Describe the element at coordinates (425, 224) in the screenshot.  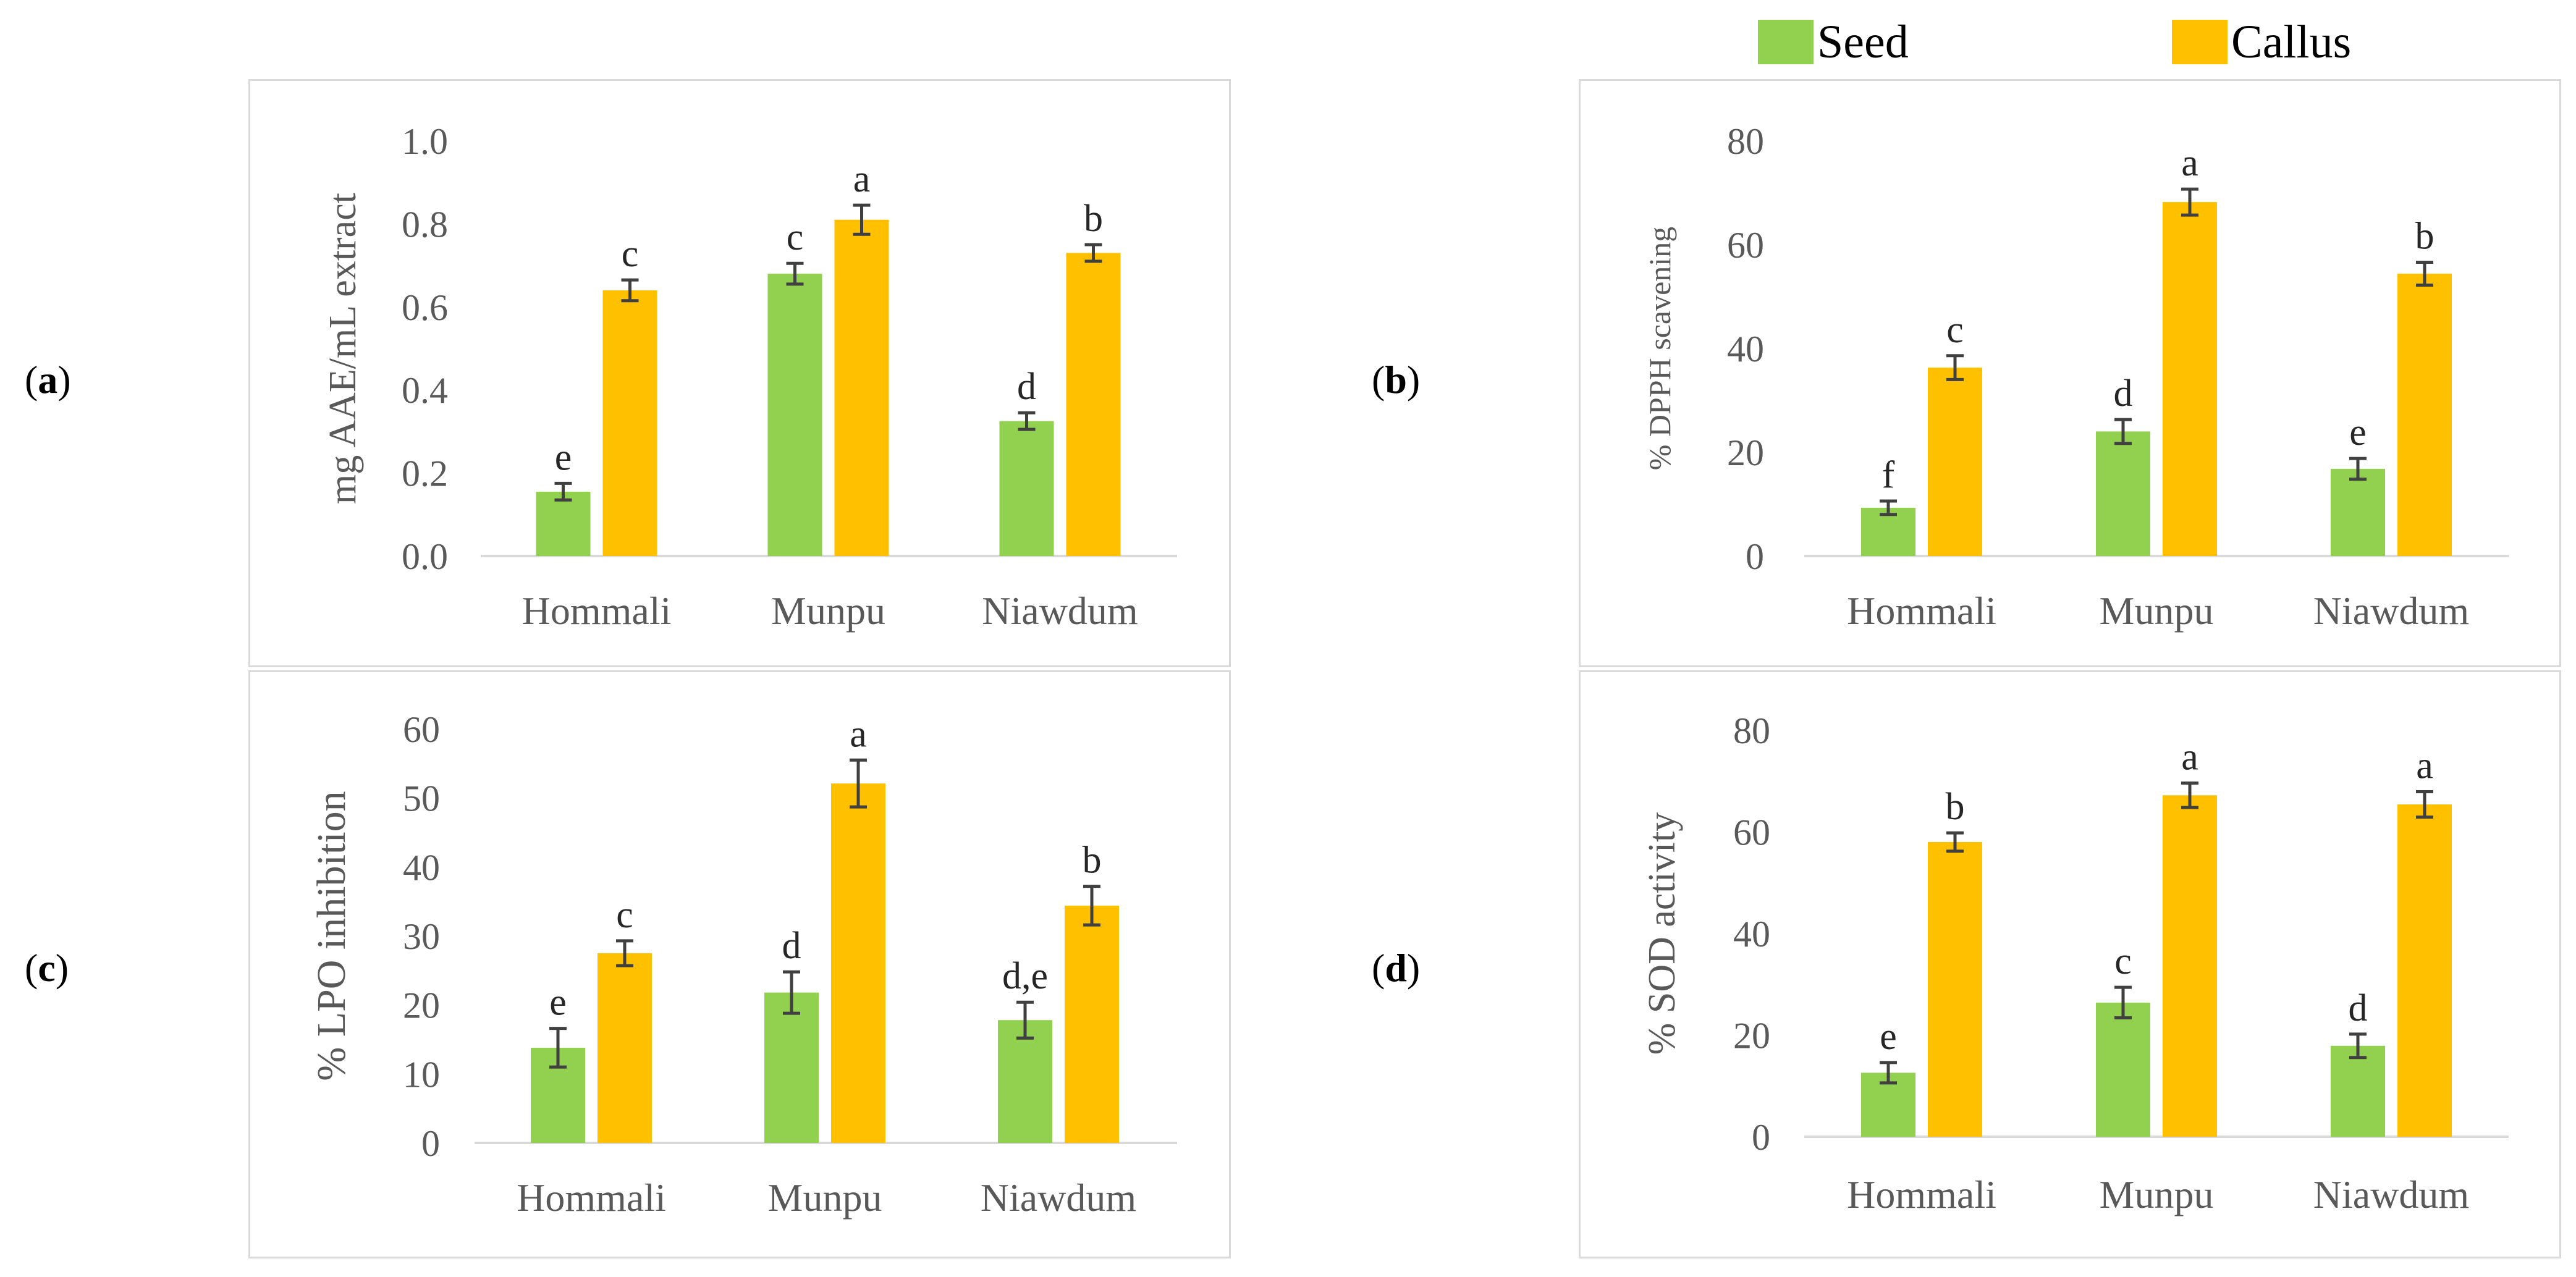
I see `y-tick-label: 0.8` at that location.